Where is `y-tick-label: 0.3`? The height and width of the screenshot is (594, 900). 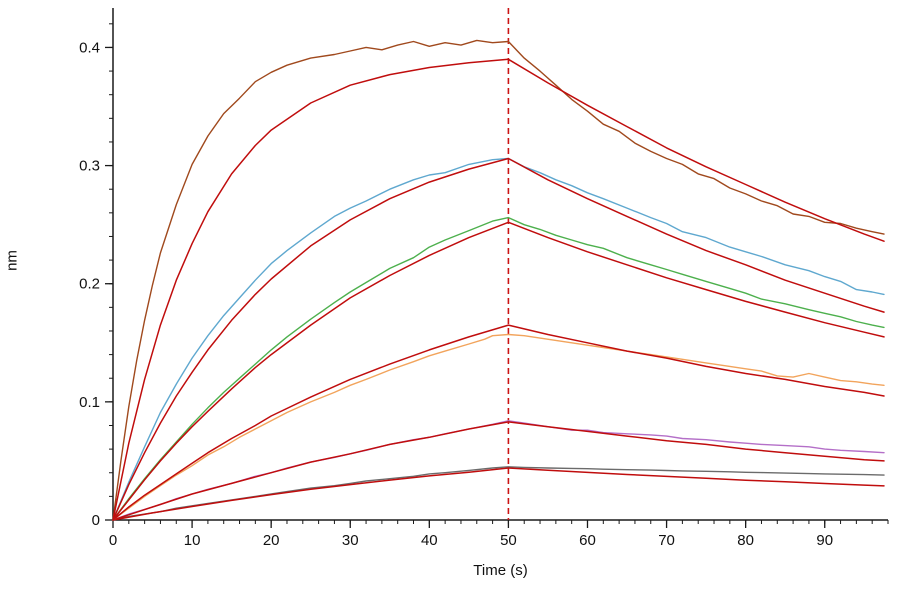 y-tick-label: 0.3 is located at coordinates (89, 166).